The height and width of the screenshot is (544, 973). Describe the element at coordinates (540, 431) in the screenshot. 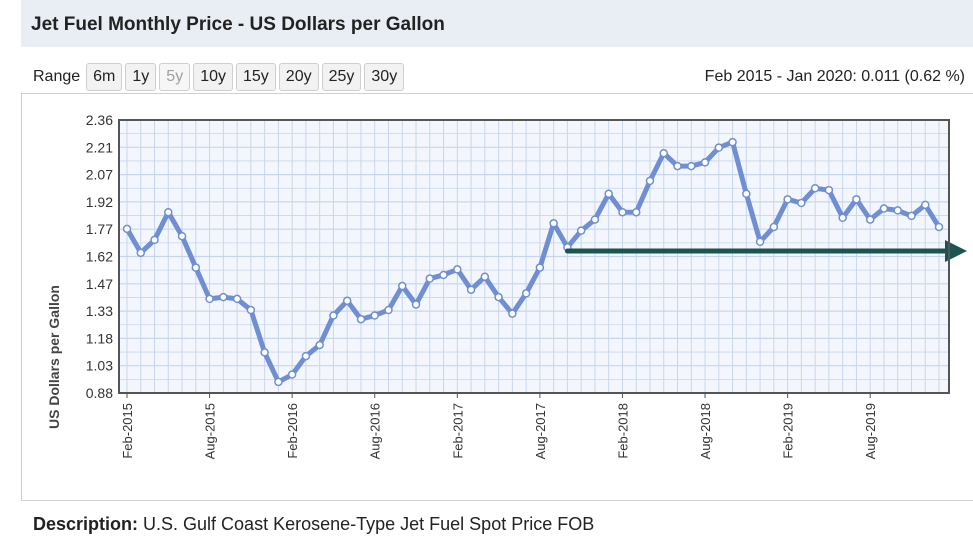

I see `x-tick-label: Aug-2017` at that location.